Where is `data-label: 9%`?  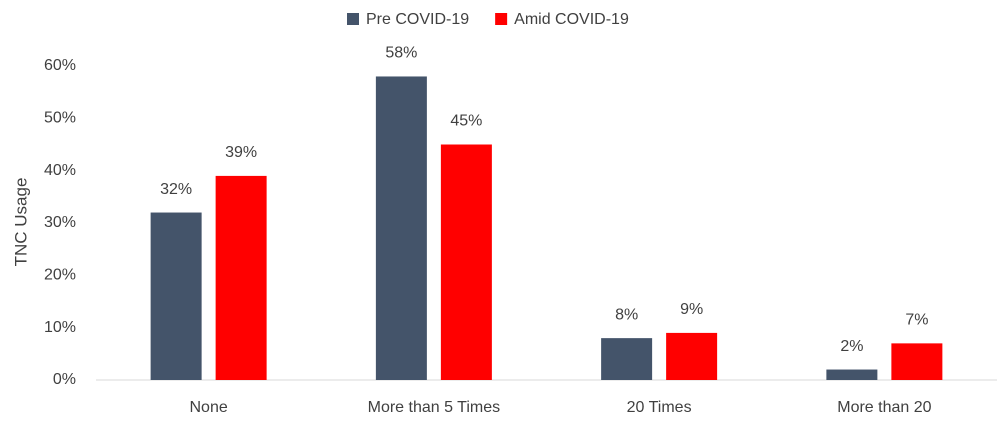 data-label: 9% is located at coordinates (691, 309).